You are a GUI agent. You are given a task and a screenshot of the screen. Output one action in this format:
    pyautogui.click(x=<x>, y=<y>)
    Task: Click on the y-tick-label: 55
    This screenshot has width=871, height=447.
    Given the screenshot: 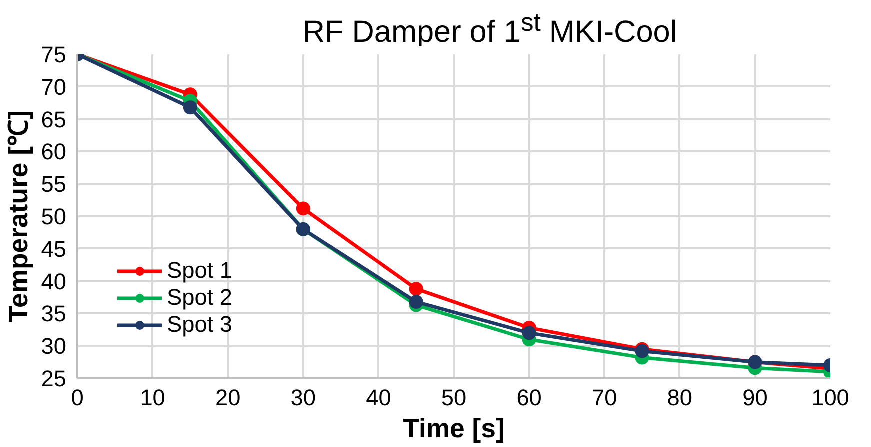 What is the action you would take?
    pyautogui.click(x=53, y=184)
    